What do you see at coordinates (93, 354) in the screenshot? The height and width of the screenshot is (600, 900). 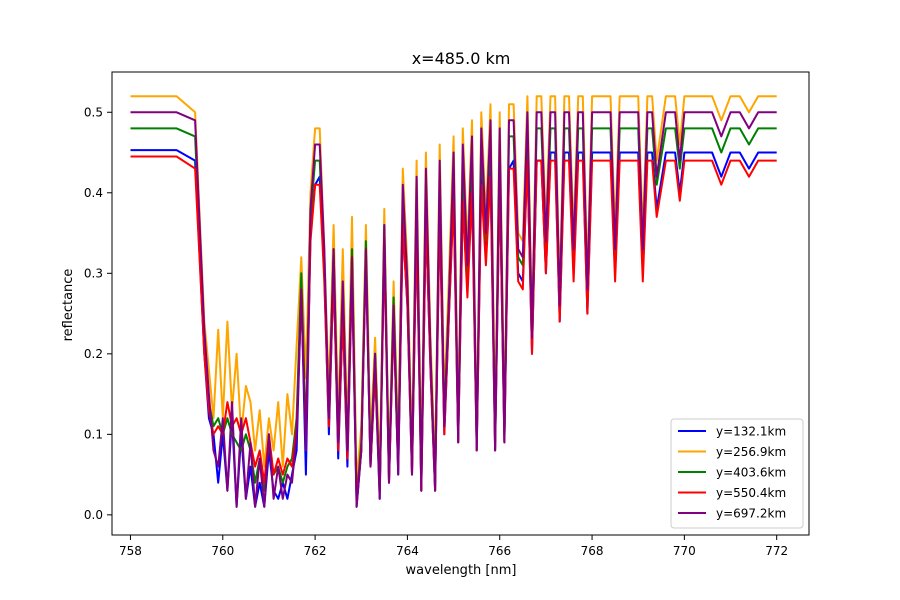 I see `y-tick-label: 0.2` at bounding box center [93, 354].